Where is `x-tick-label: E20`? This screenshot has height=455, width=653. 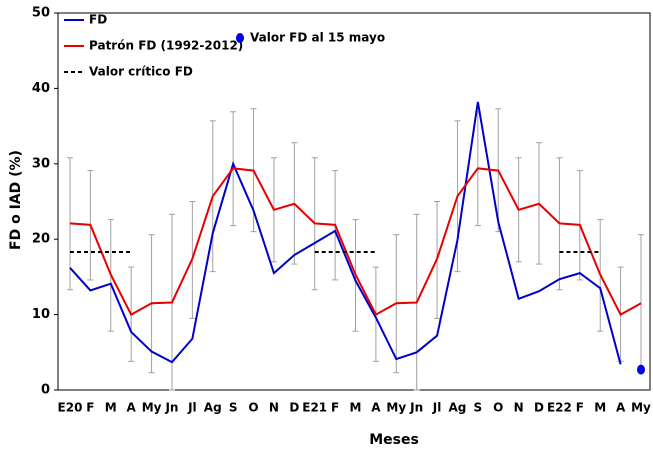
x-tick-label: E20 is located at coordinates (70, 408).